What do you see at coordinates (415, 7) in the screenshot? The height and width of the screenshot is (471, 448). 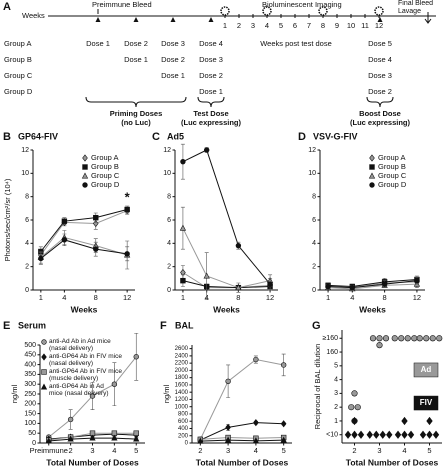 I see `event-label-box: Final Bleed Lavage` at bounding box center [415, 7].